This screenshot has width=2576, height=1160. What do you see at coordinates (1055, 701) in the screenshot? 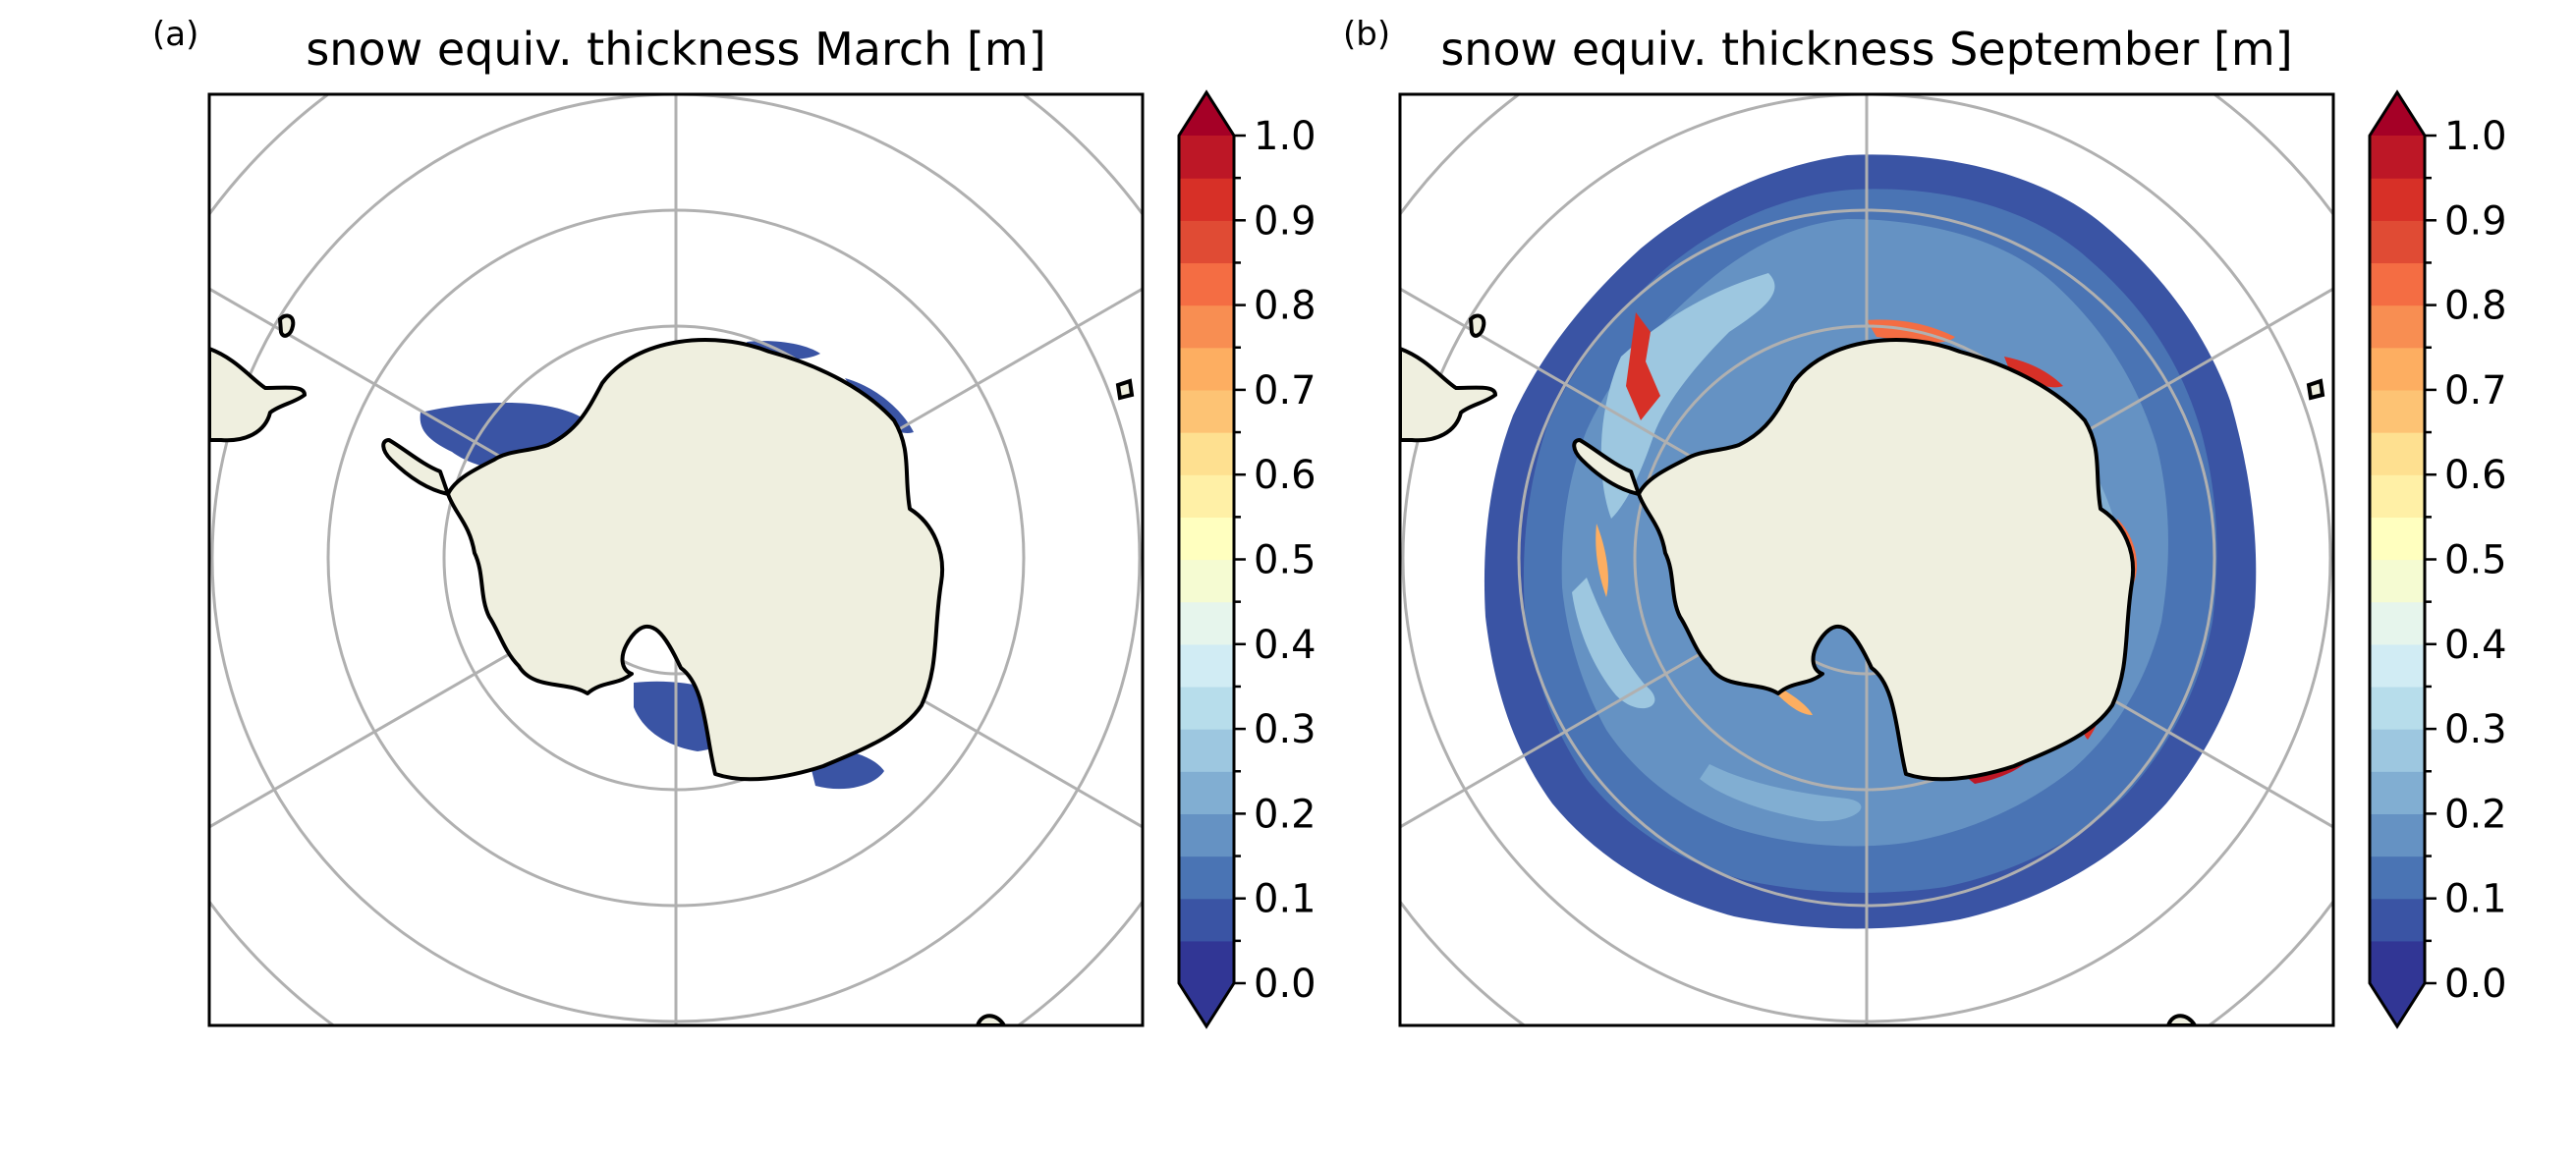
I see `panel-a-other-land` at bounding box center [1055, 701].